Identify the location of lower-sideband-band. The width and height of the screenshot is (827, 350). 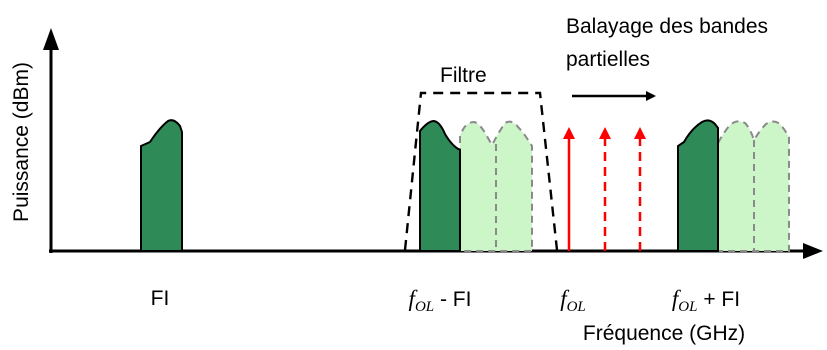
(440, 185).